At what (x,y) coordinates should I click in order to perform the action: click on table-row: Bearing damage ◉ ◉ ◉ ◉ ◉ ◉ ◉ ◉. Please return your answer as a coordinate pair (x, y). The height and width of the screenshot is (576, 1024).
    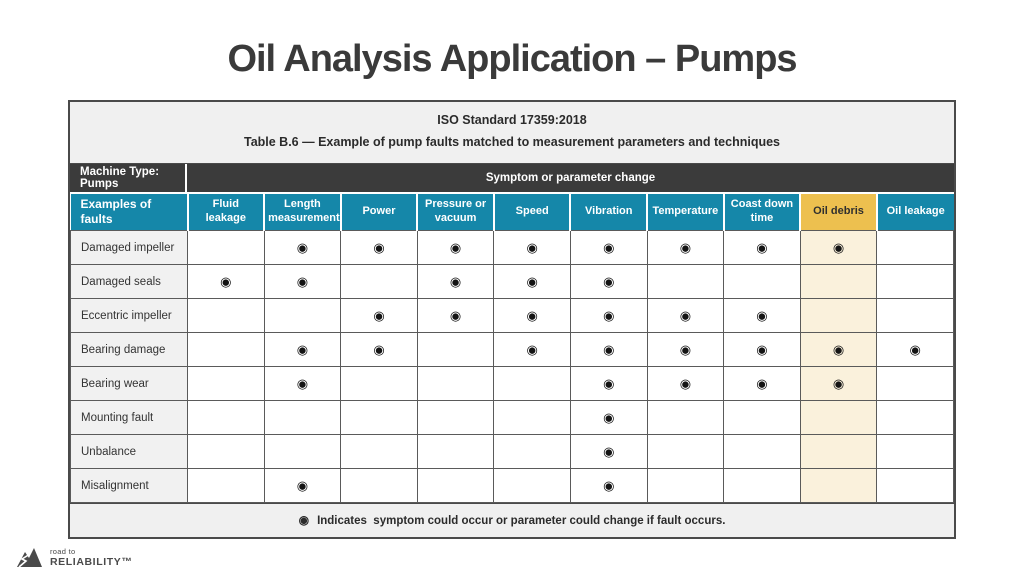
    Looking at the image, I should click on (512, 350).